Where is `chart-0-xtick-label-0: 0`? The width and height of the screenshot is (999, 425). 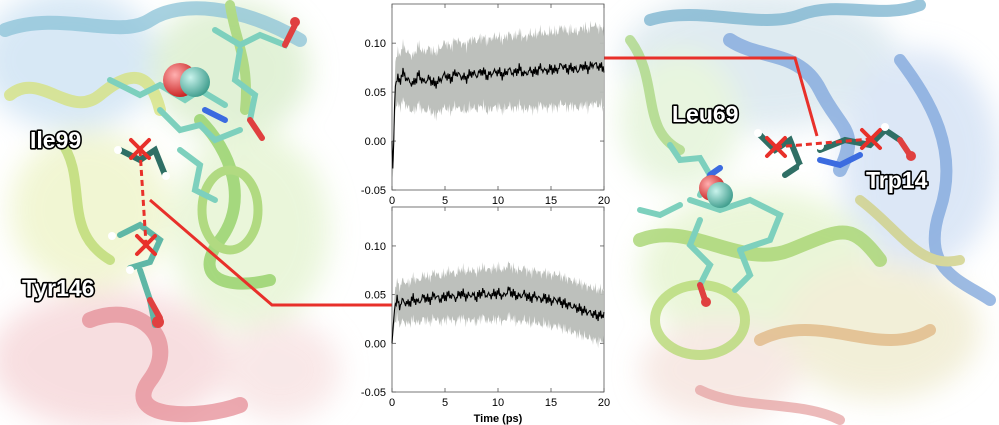 chart-0-xtick-label-0: 0 is located at coordinates (392, 201).